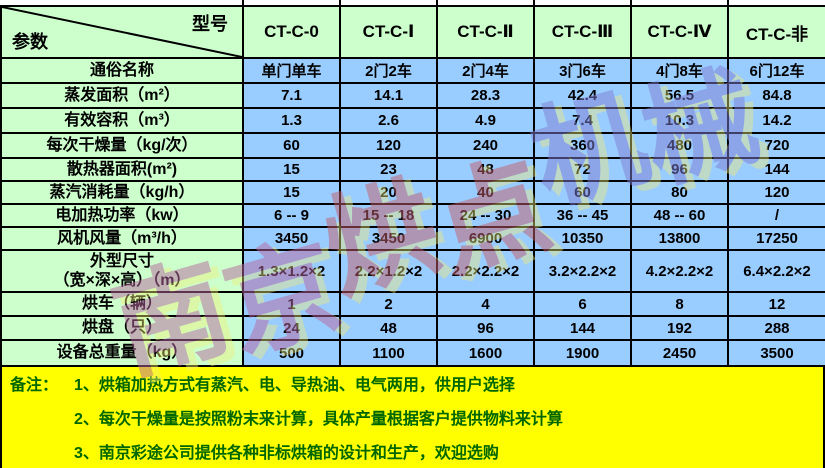  What do you see at coordinates (485, 215) in the screenshot?
I see `value-cell: 24 -- 30` at bounding box center [485, 215].